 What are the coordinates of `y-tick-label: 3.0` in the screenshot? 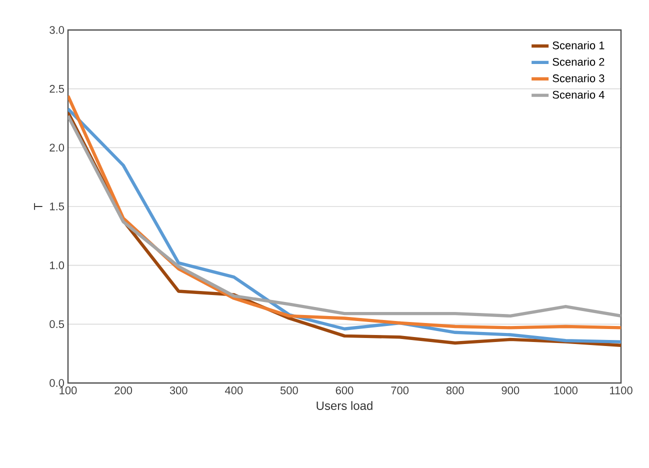 It's located at (57, 30).